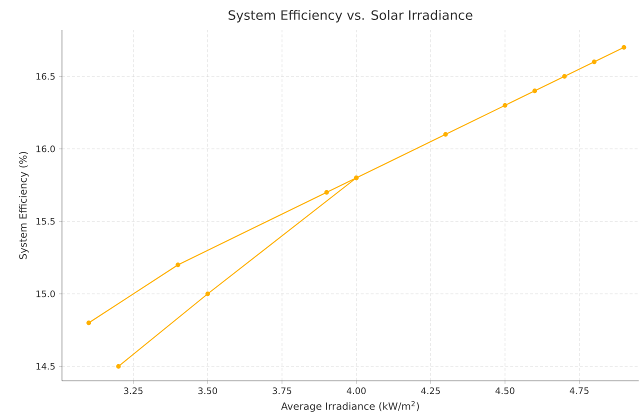 This screenshot has width=639, height=415. What do you see at coordinates (45, 294) in the screenshot?
I see `y-tick-label: 15.0` at bounding box center [45, 294].